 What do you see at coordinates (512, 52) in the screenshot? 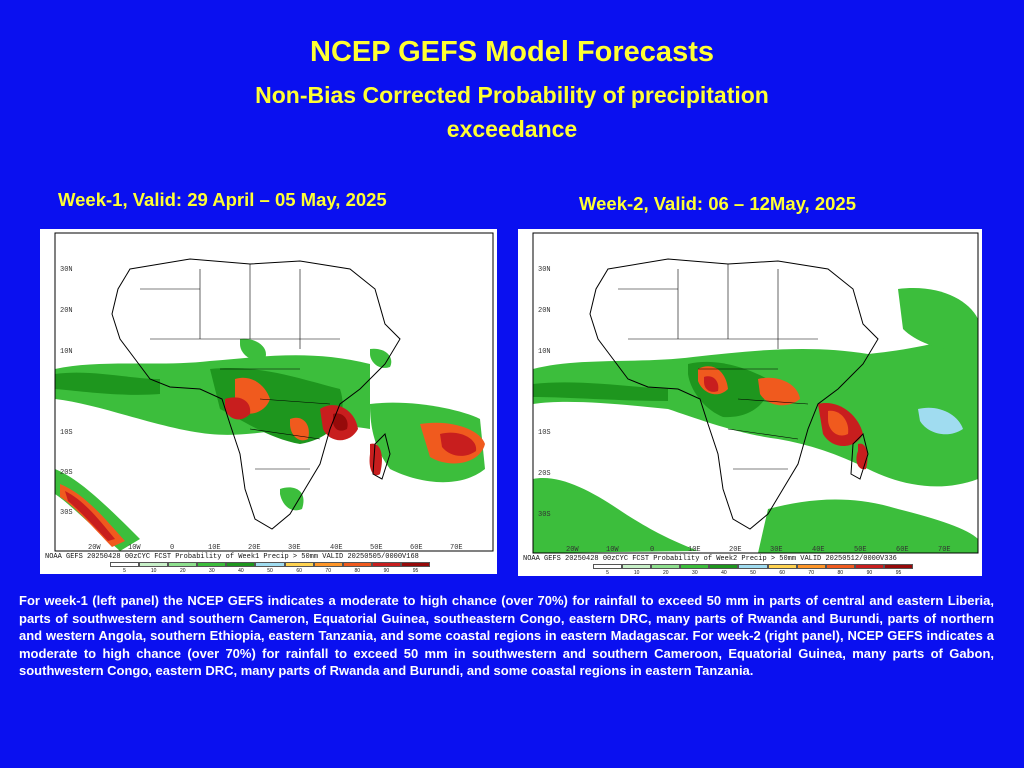
I see `page-title: NCEP GEFS Model Forecasts` at bounding box center [512, 52].